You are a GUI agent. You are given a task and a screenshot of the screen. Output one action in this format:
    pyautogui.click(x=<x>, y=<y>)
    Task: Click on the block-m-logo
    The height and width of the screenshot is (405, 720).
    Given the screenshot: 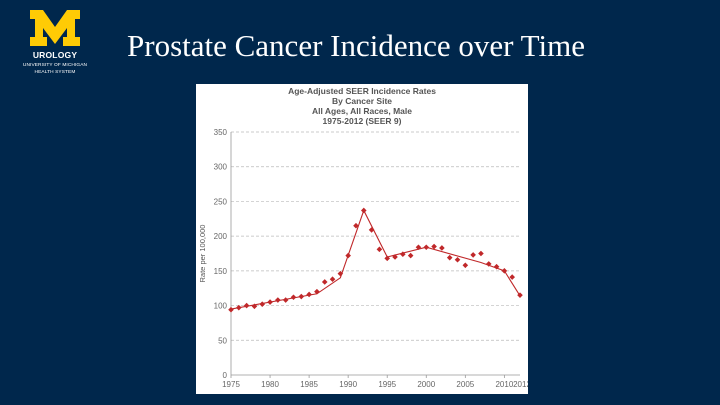 What is the action you would take?
    pyautogui.click(x=55, y=28)
    